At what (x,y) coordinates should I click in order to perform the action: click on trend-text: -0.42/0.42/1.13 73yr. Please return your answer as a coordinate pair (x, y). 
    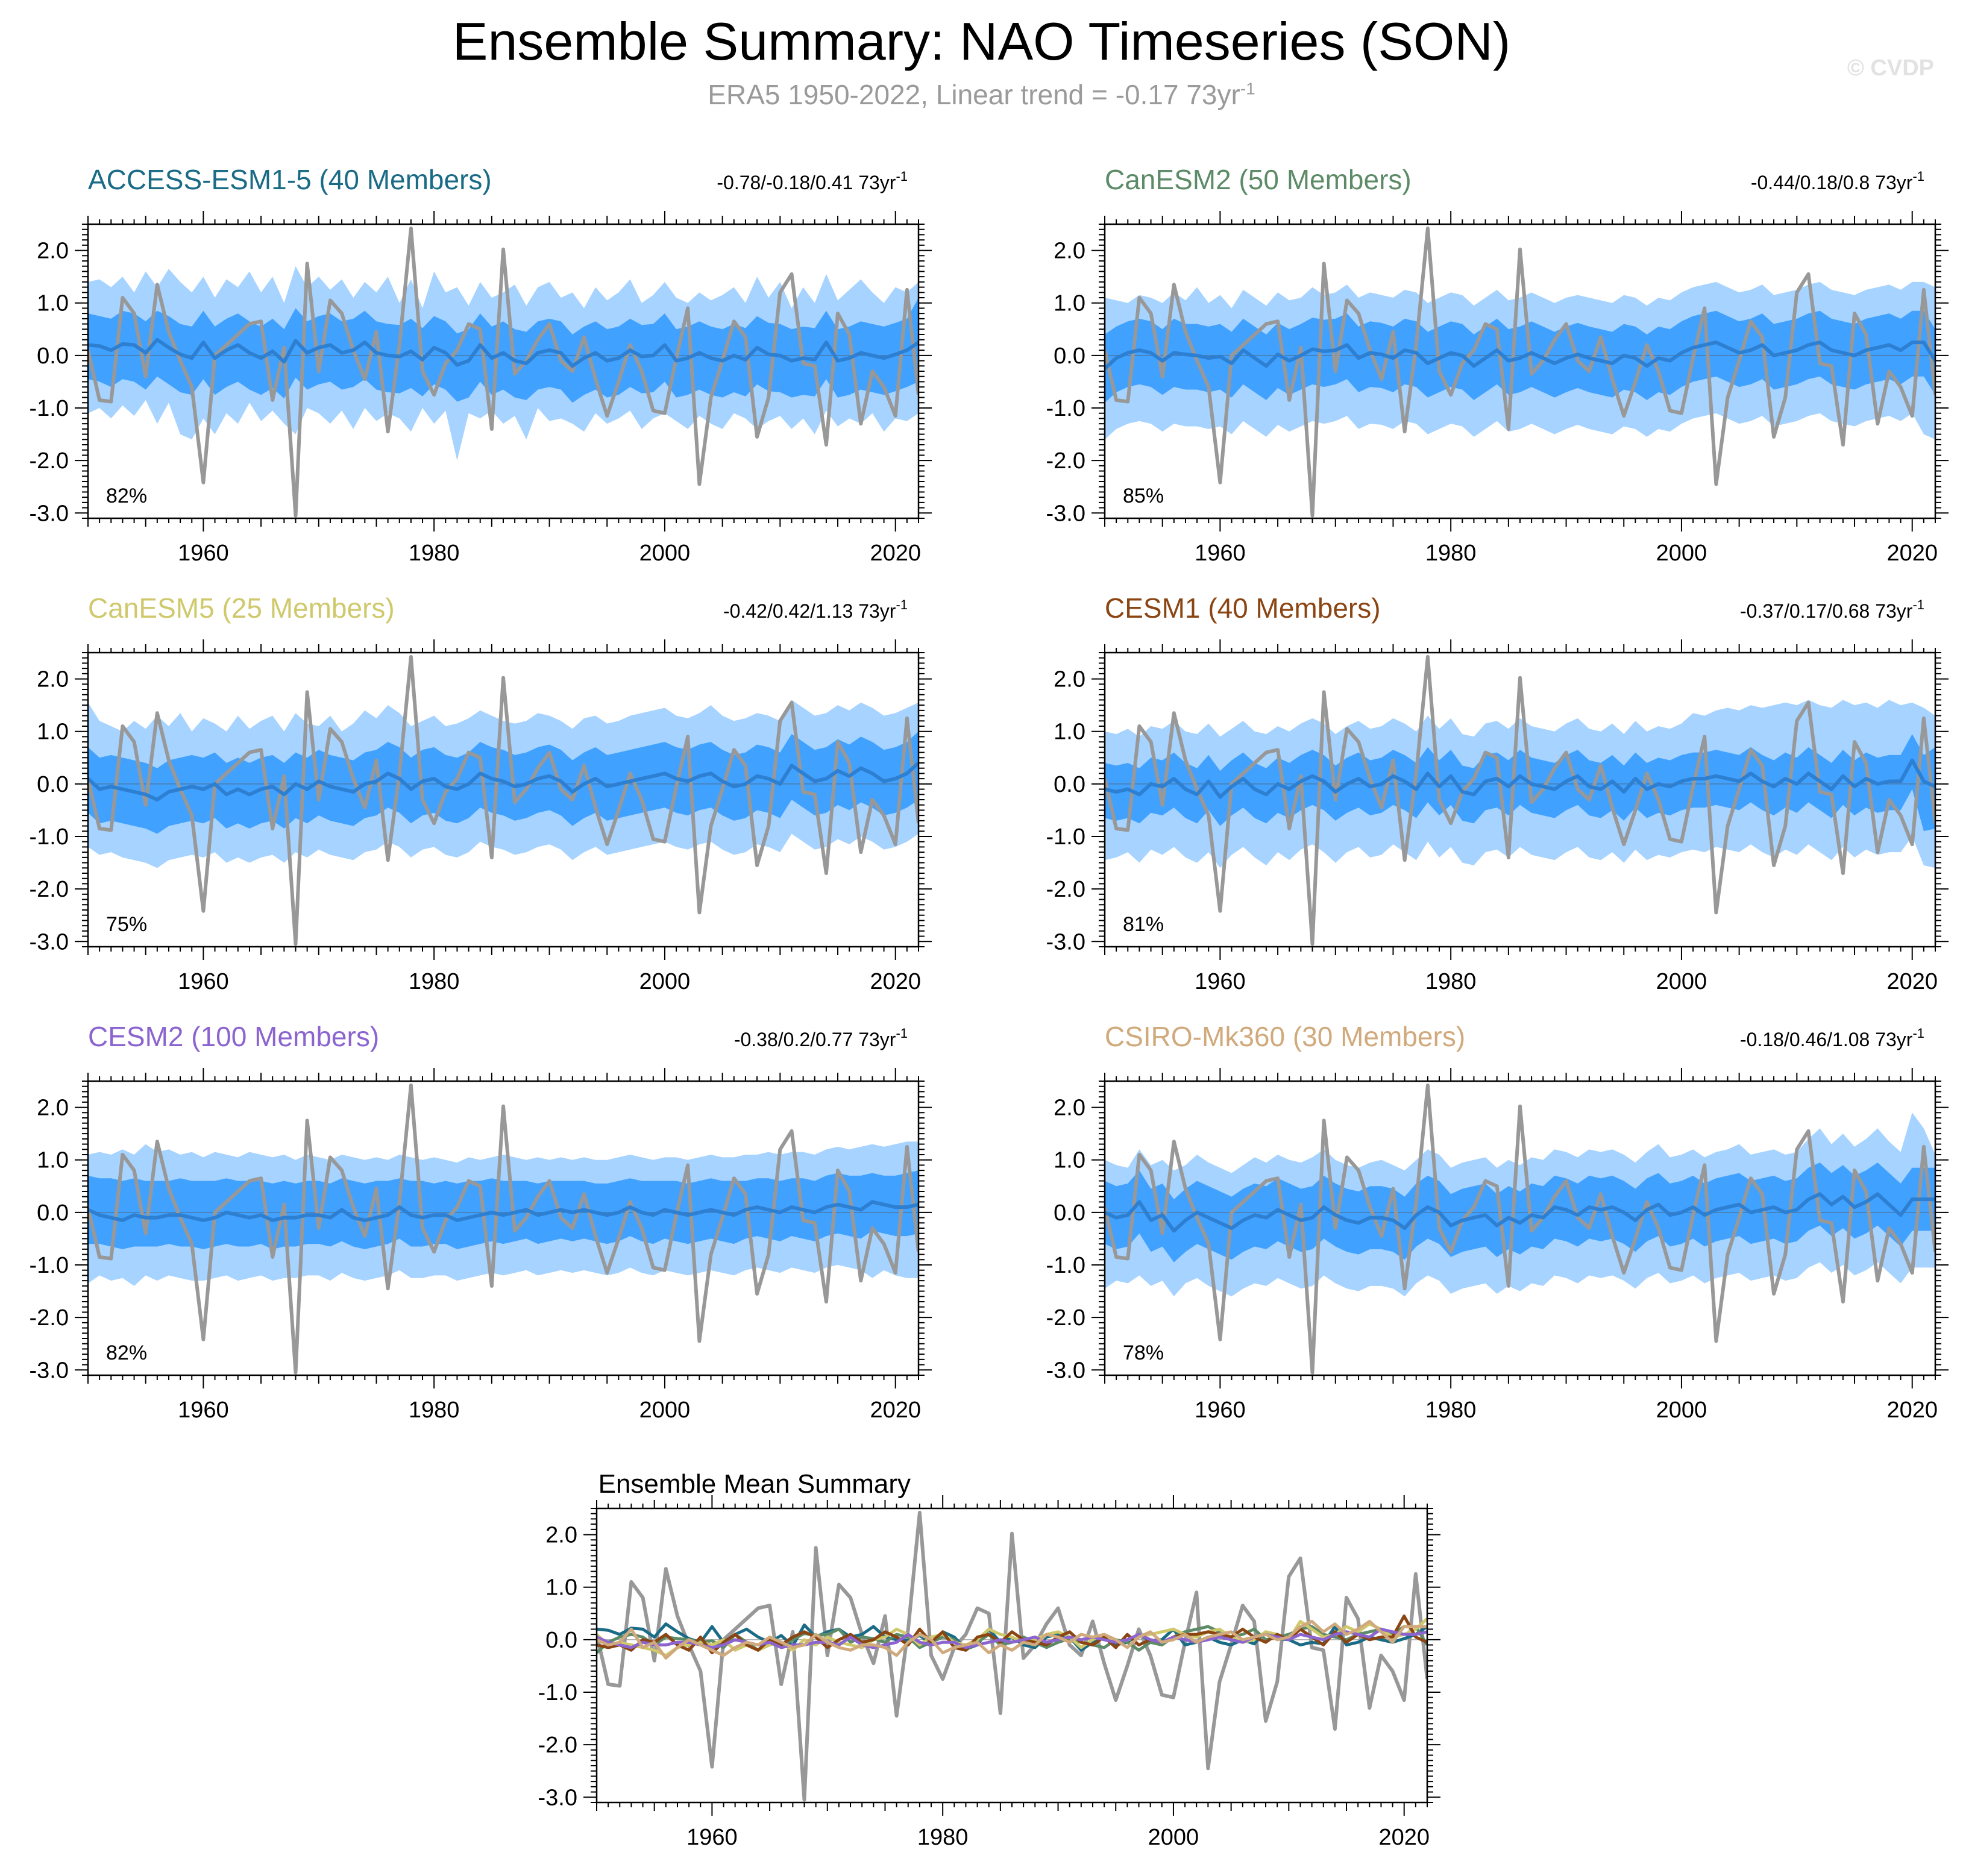
    Looking at the image, I should click on (809, 611).